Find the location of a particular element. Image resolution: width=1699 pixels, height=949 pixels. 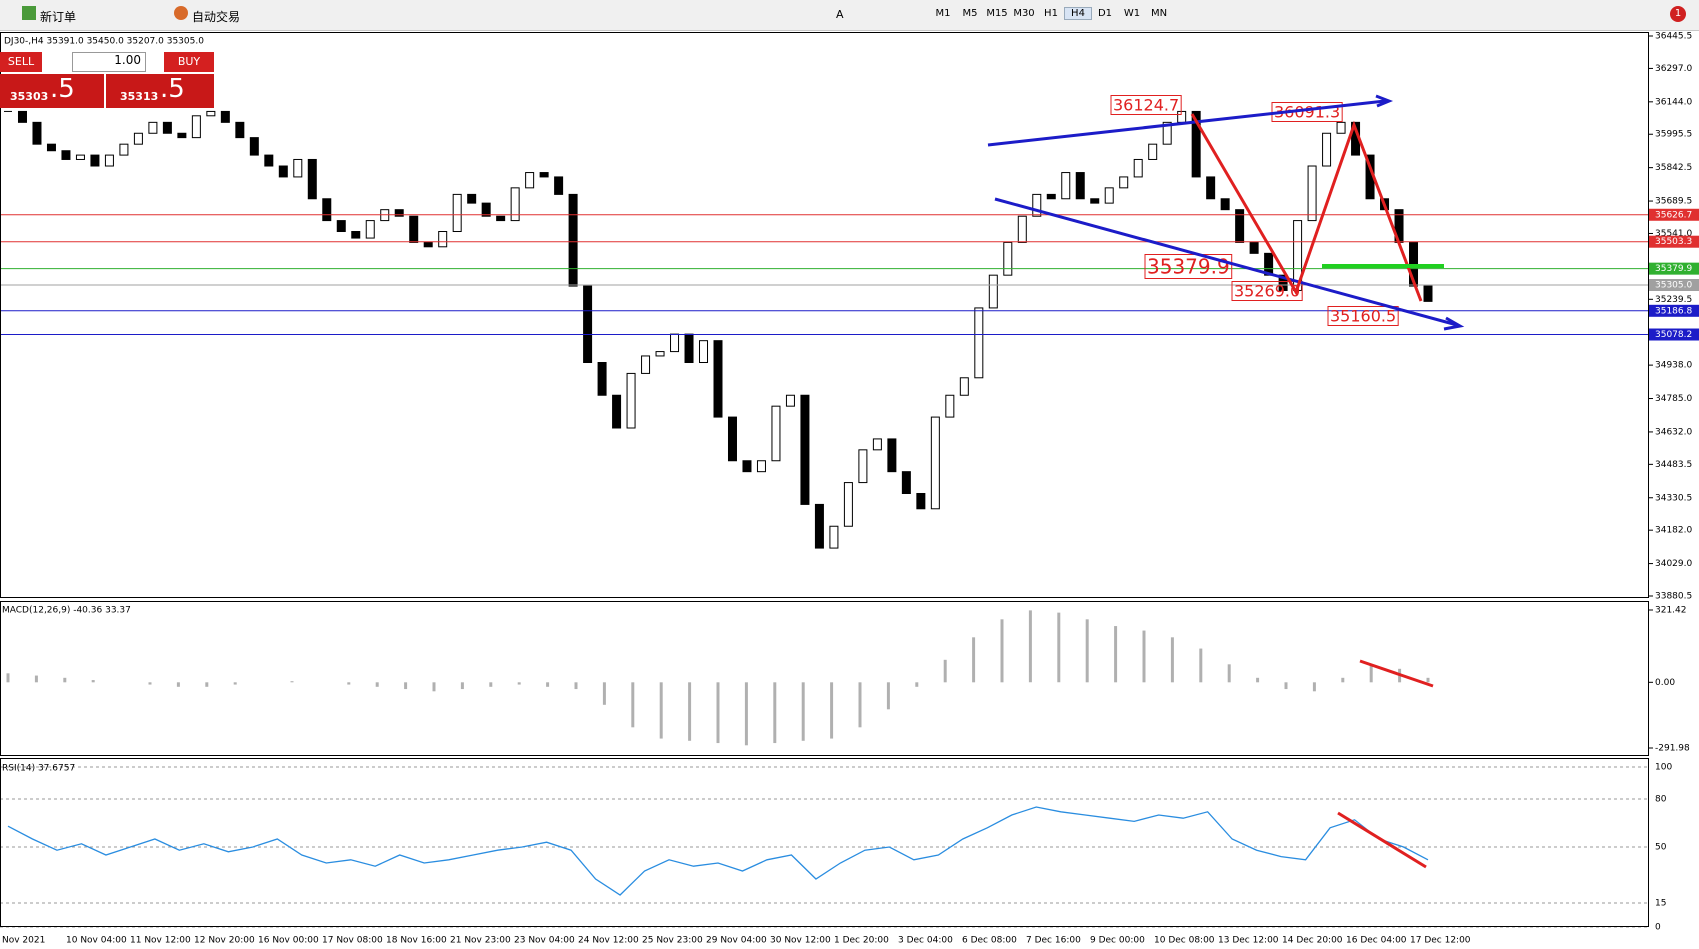

macd-axis-label: -291.98 is located at coordinates (1672, 749).